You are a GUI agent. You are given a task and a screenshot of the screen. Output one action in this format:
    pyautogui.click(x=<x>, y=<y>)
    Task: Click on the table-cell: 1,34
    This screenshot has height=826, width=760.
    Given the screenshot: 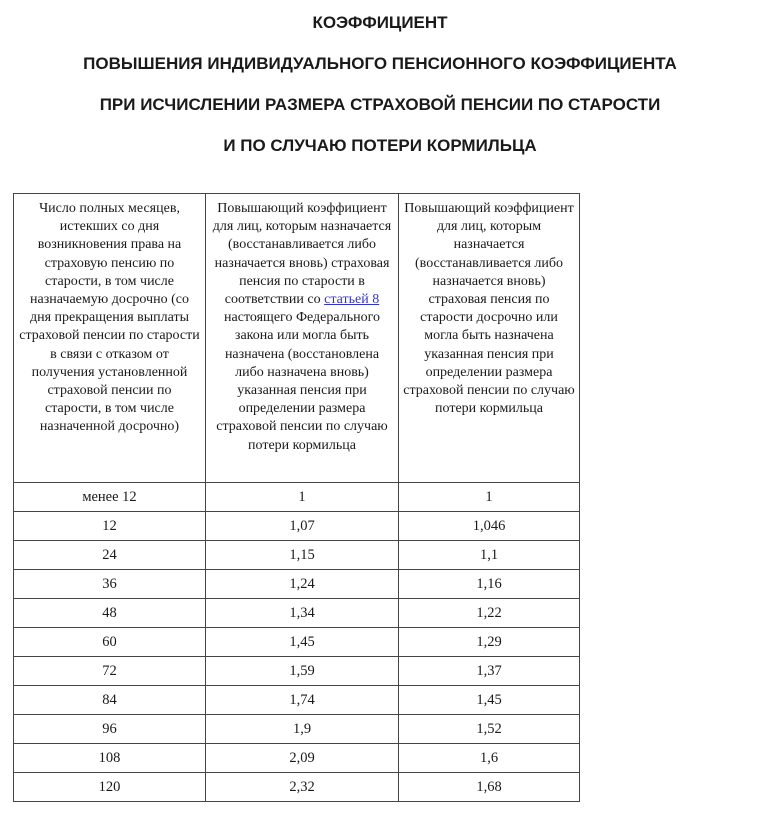 What is the action you would take?
    pyautogui.click(x=302, y=613)
    